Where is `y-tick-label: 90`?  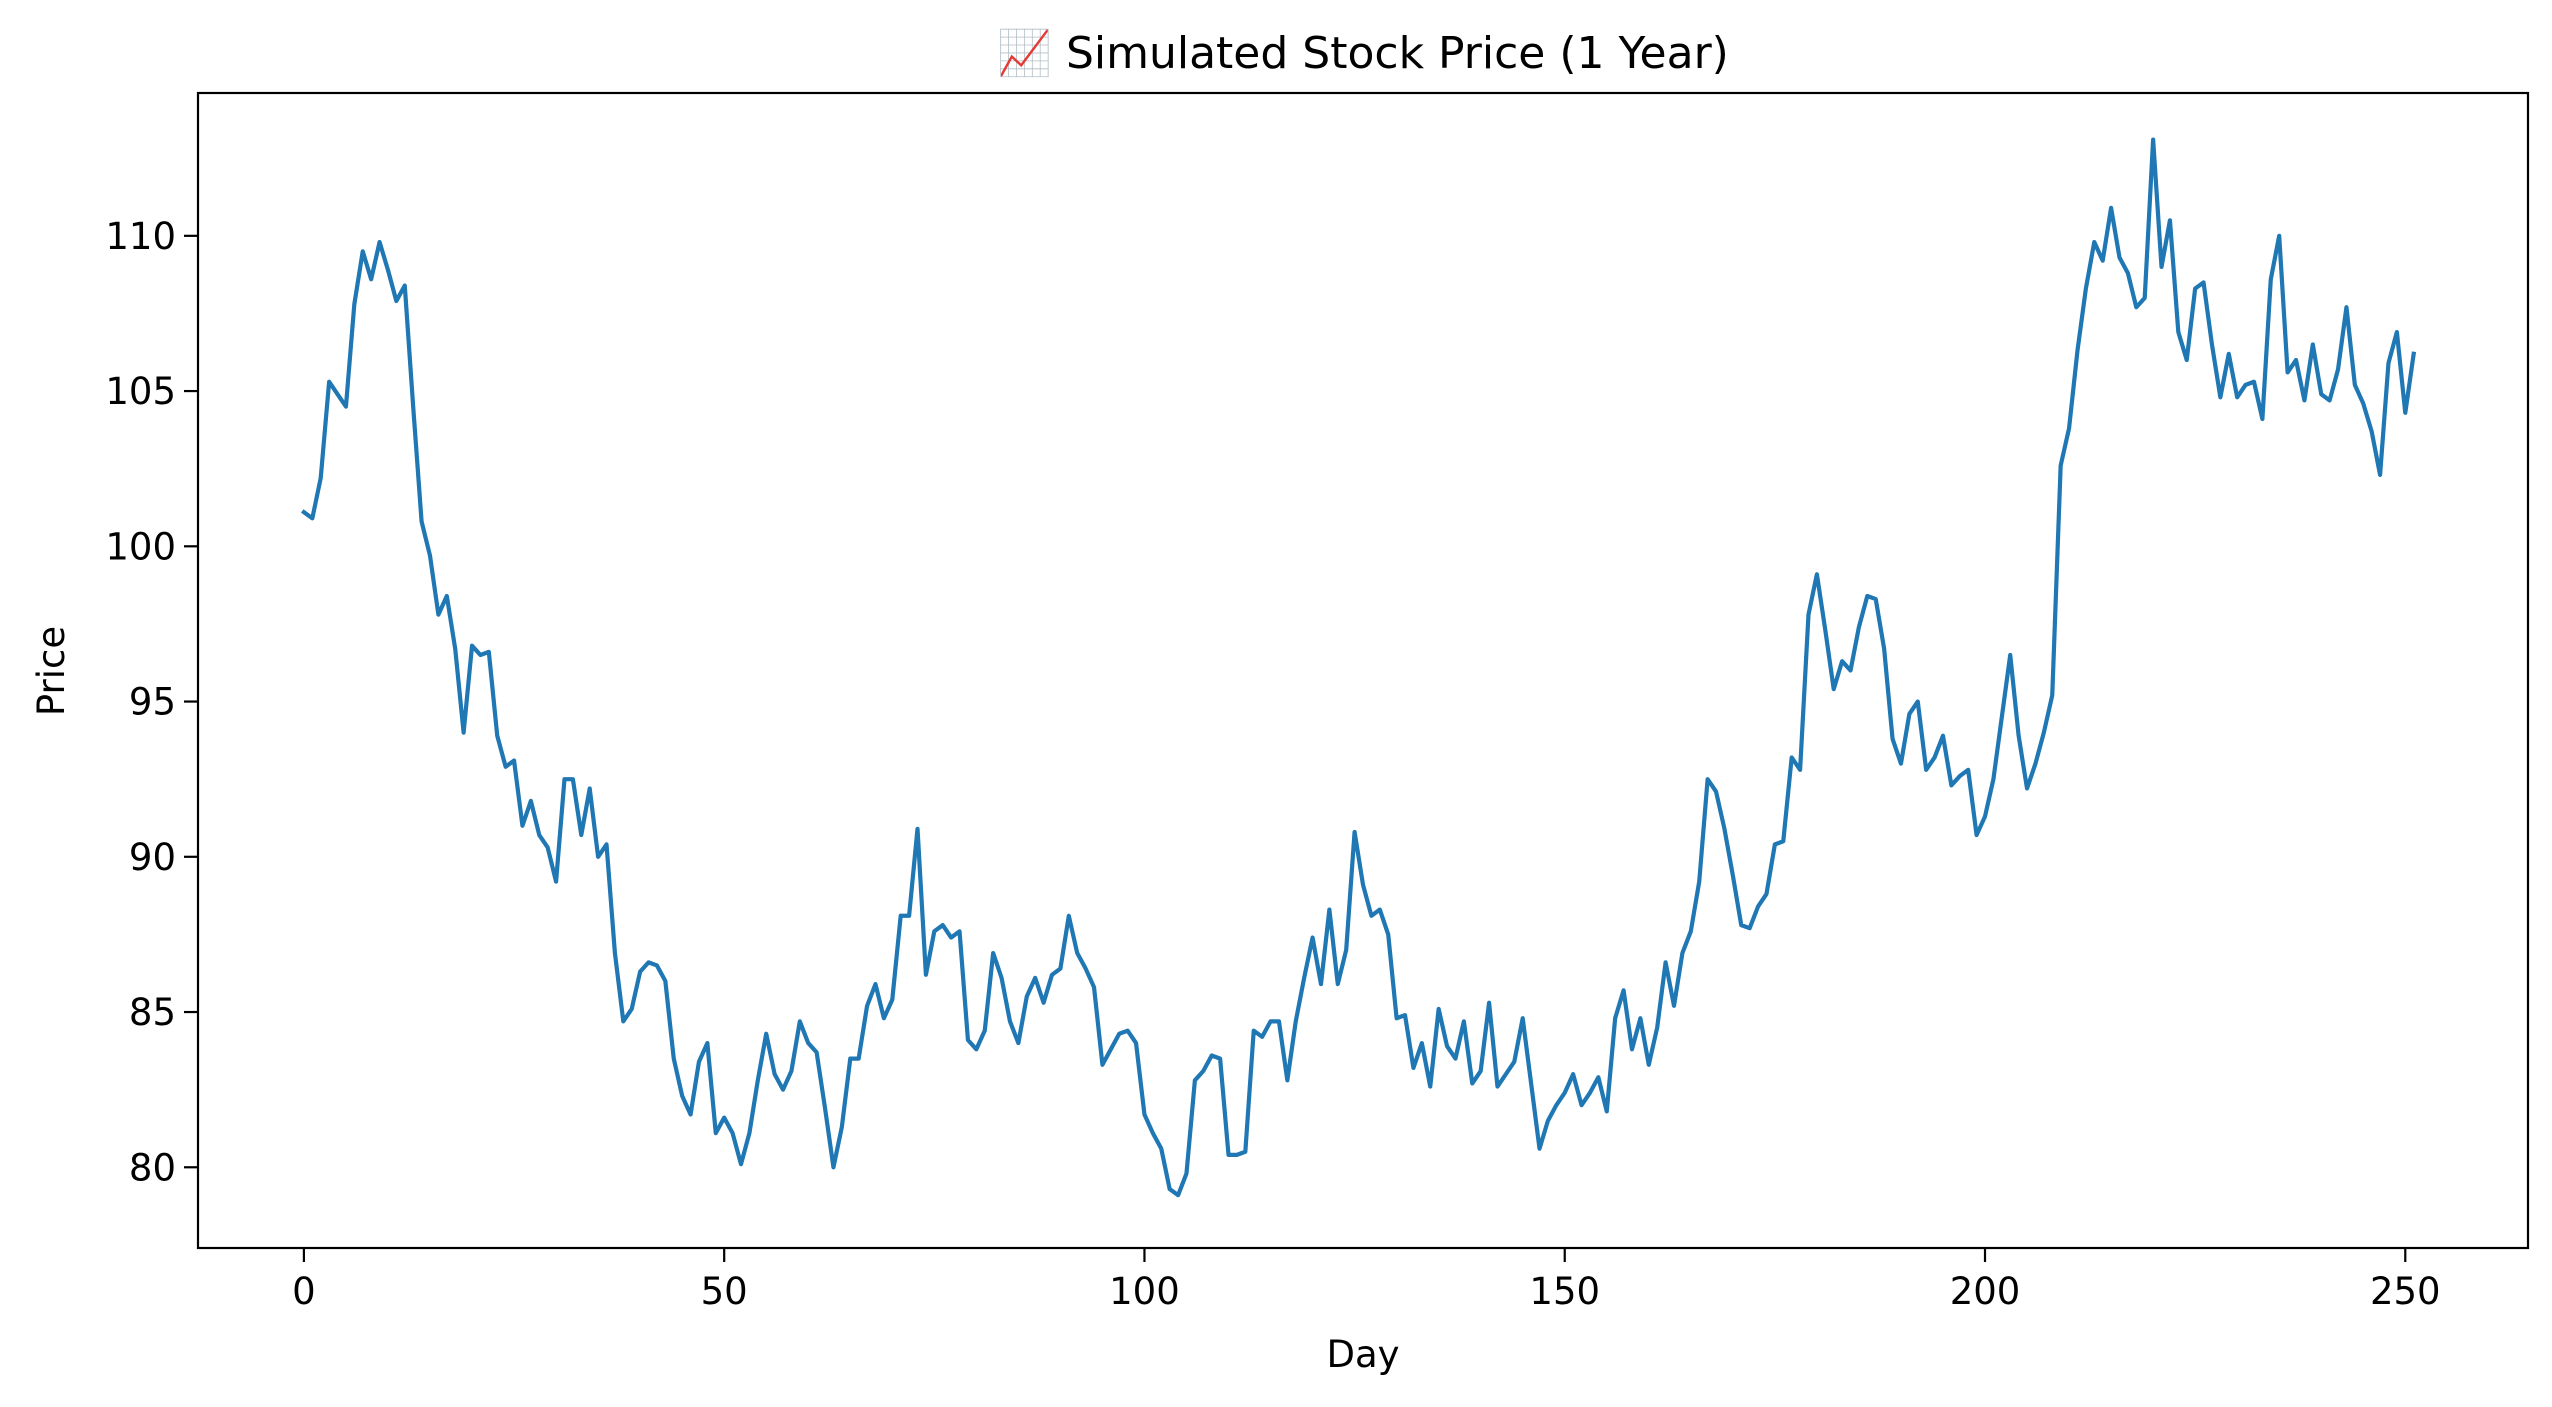
y-tick-label: 90 is located at coordinates (152, 857).